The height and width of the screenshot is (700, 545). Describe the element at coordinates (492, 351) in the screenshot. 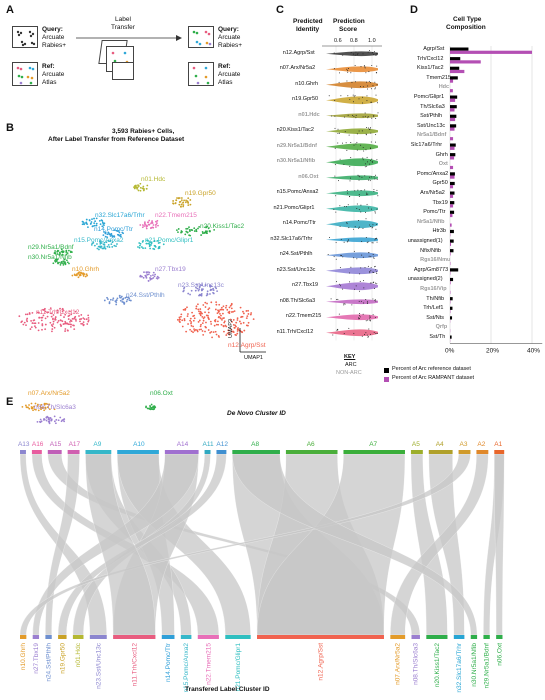

I see `bar-axis-tick: 20%` at that location.